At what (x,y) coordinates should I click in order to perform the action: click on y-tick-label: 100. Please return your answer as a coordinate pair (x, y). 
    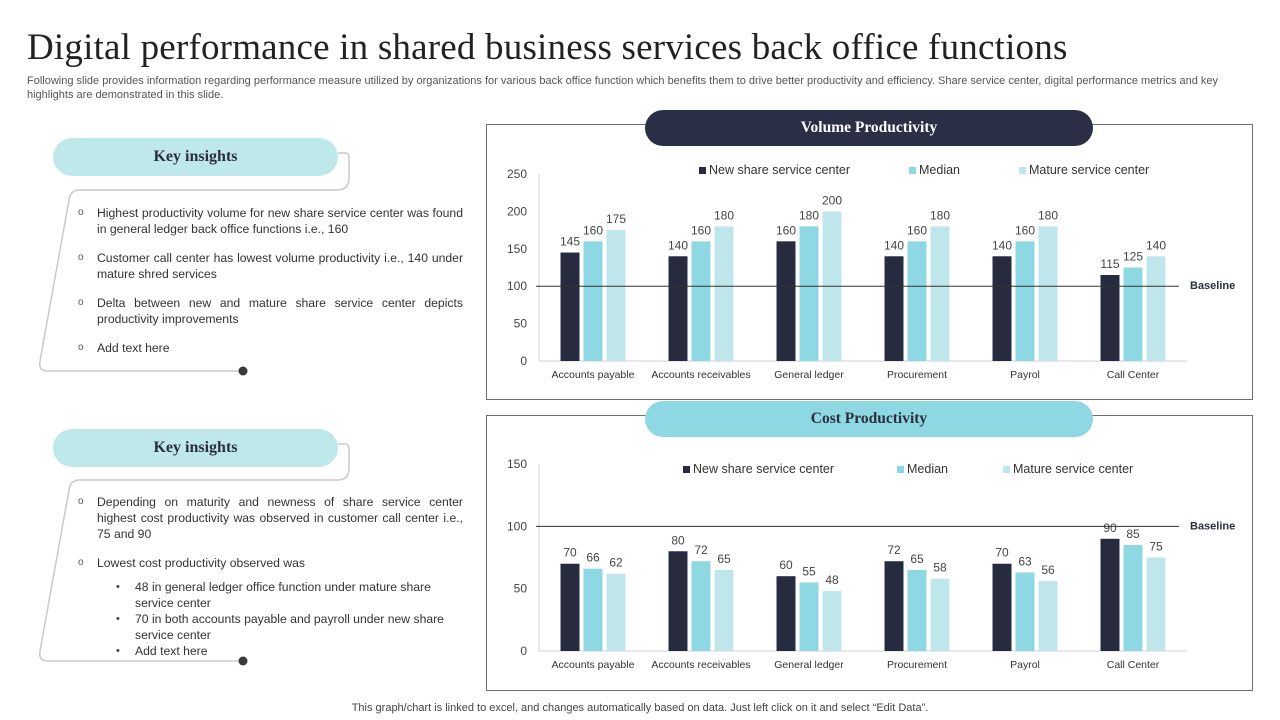
    Looking at the image, I should click on (517, 286).